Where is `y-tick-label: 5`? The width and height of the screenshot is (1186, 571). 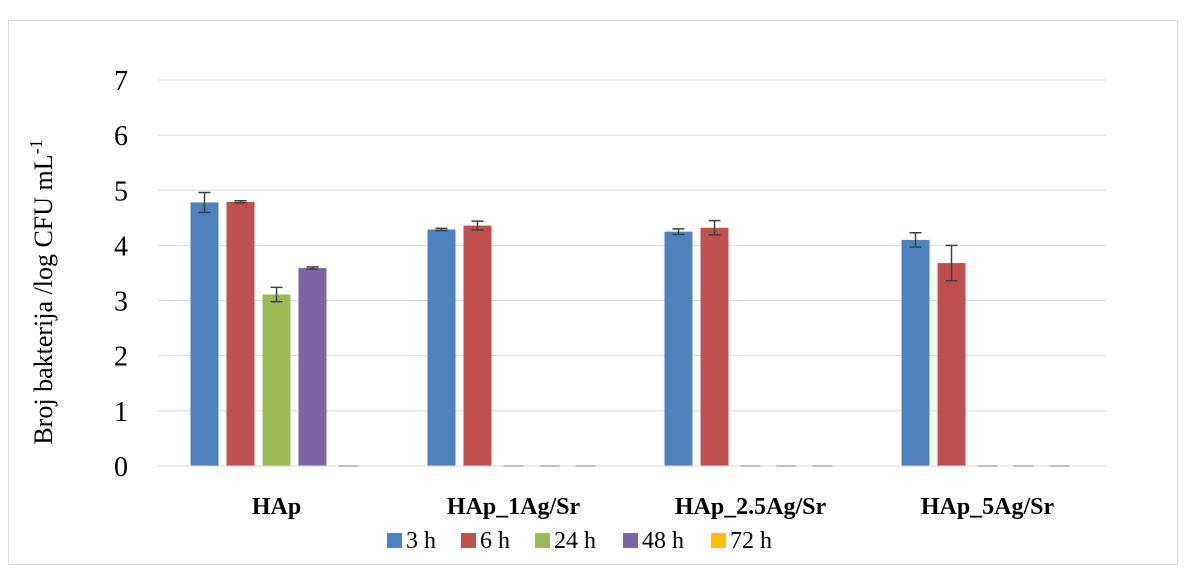 y-tick-label: 5 is located at coordinates (121, 191).